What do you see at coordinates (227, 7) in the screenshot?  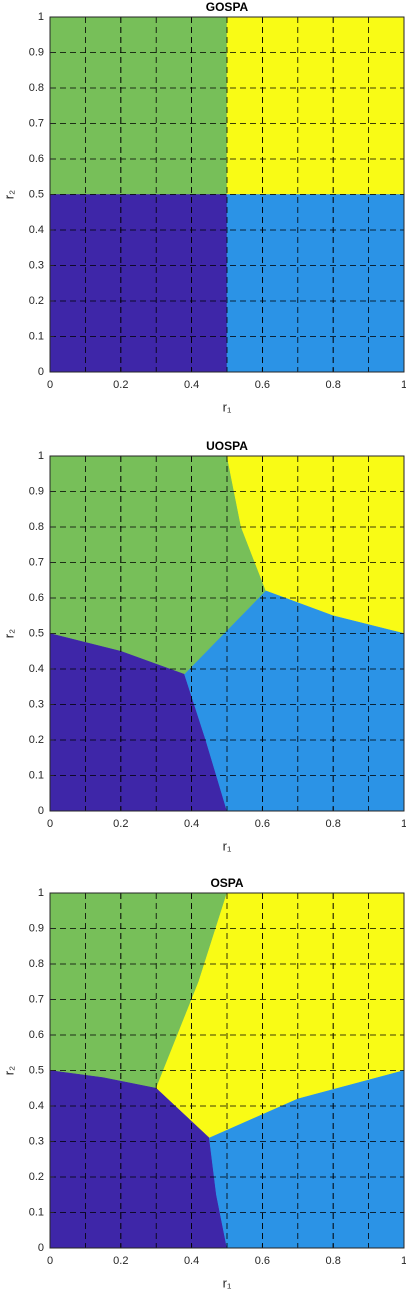 I see `chart-title: GOSPA` at bounding box center [227, 7].